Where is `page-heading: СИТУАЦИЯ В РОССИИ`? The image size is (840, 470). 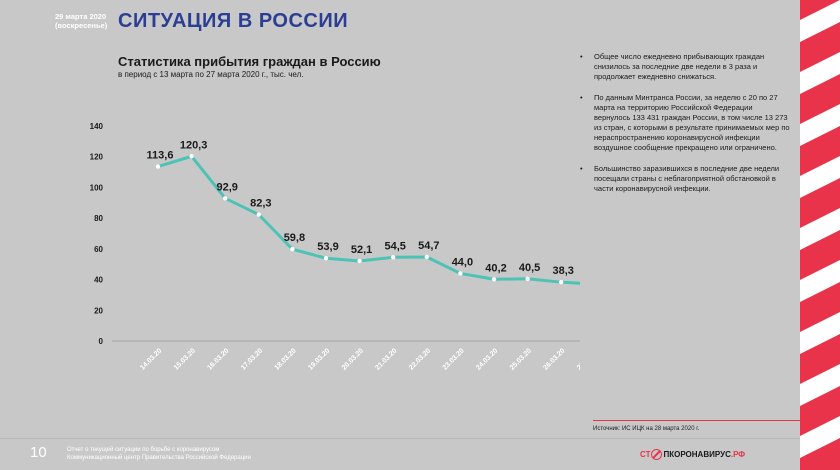 page-heading: СИТУАЦИЯ В РОССИИ is located at coordinates (233, 21).